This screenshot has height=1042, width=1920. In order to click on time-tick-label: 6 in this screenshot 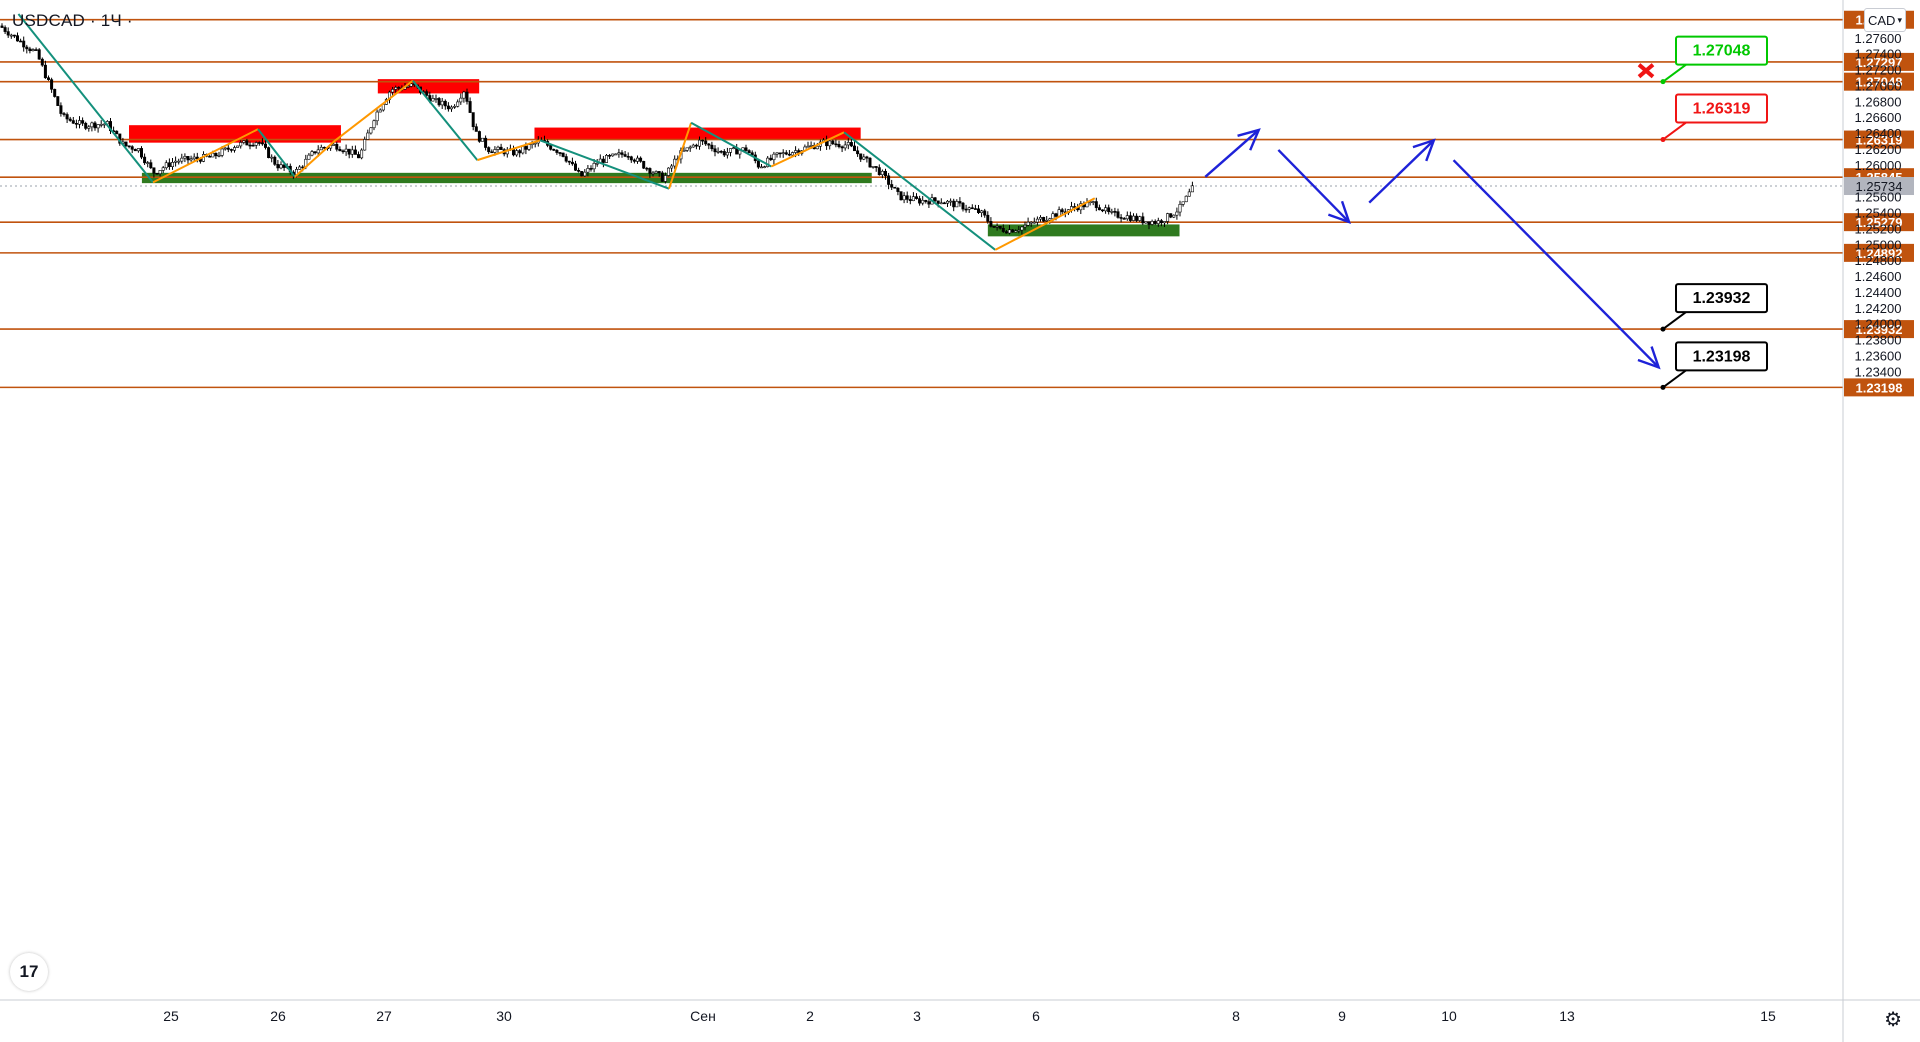, I will do `click(1036, 1016)`.